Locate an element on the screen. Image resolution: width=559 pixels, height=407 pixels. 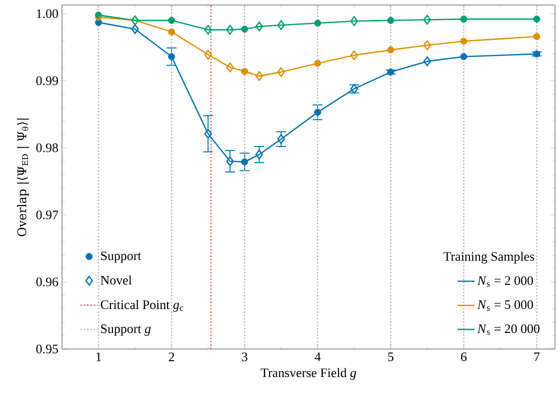
x-tick-label: 6 is located at coordinates (464, 357).